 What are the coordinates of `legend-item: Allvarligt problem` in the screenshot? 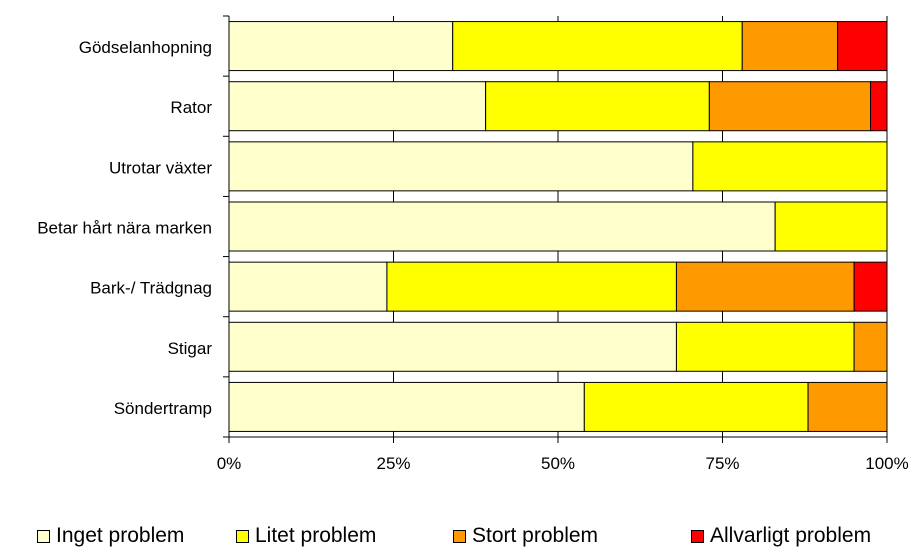 It's located at (781, 536).